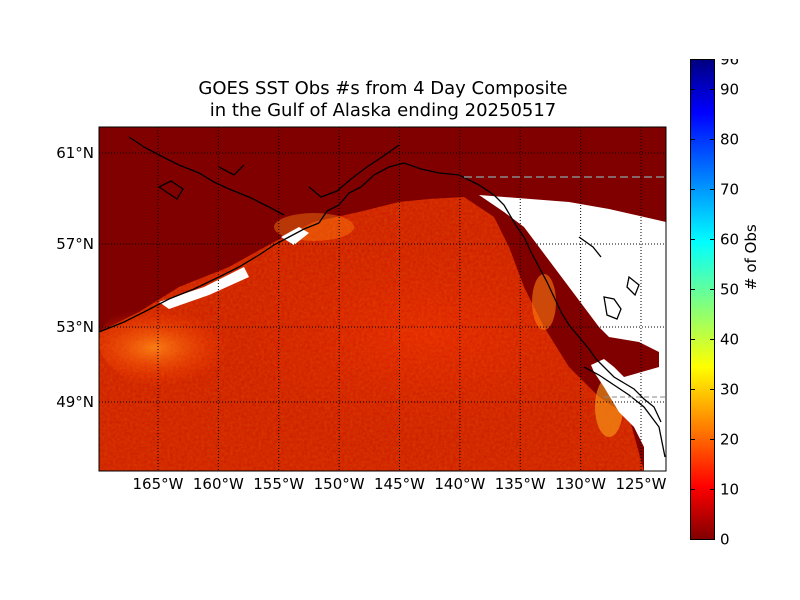  What do you see at coordinates (572, 333) in the screenshot?
I see `land-british-columbia` at bounding box center [572, 333].